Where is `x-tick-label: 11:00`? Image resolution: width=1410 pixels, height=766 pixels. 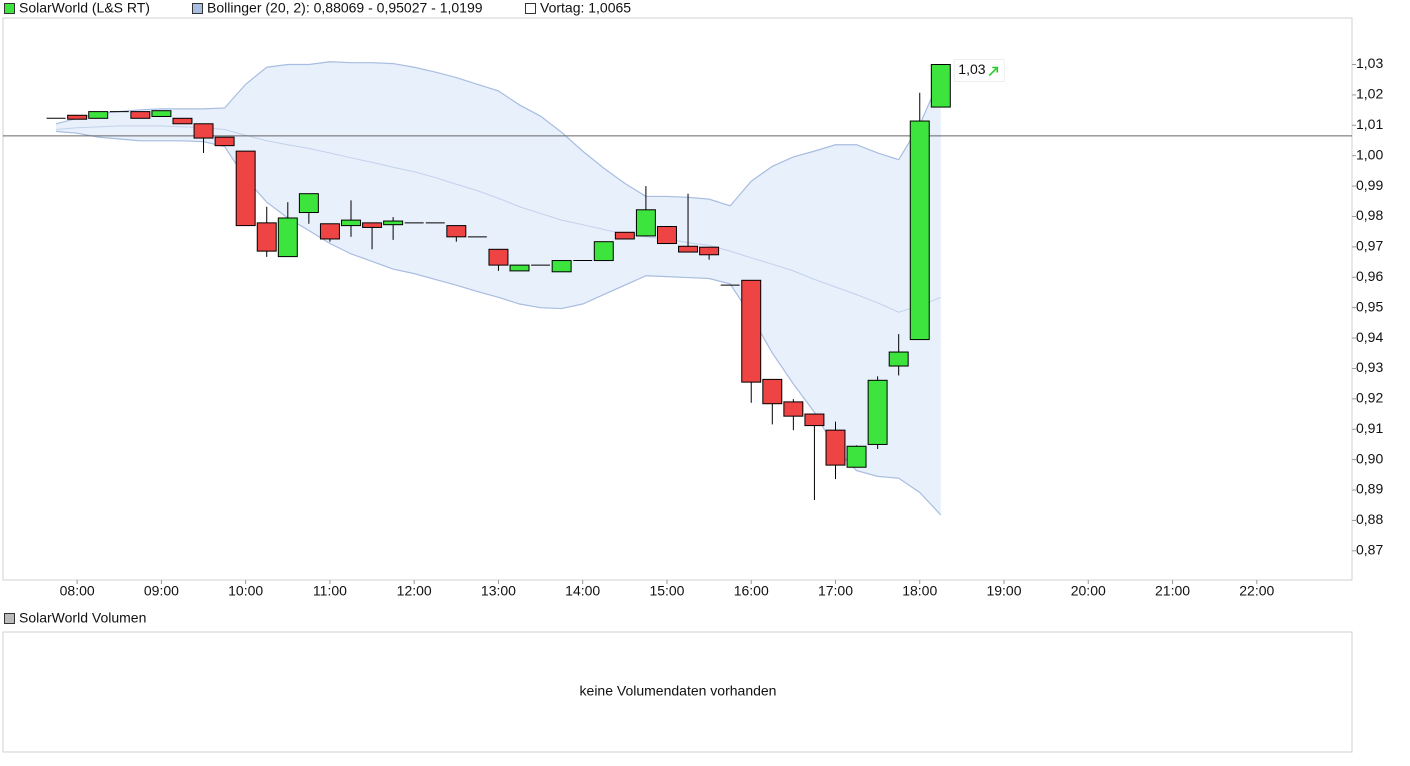
x-tick-label: 11:00 is located at coordinates (330, 591).